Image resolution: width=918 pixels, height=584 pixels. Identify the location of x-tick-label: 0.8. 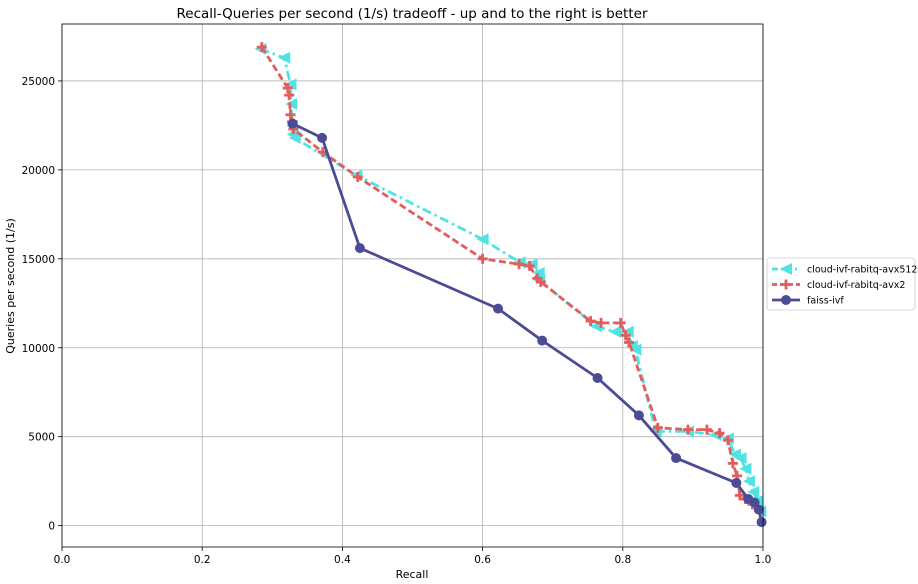
(622, 560).